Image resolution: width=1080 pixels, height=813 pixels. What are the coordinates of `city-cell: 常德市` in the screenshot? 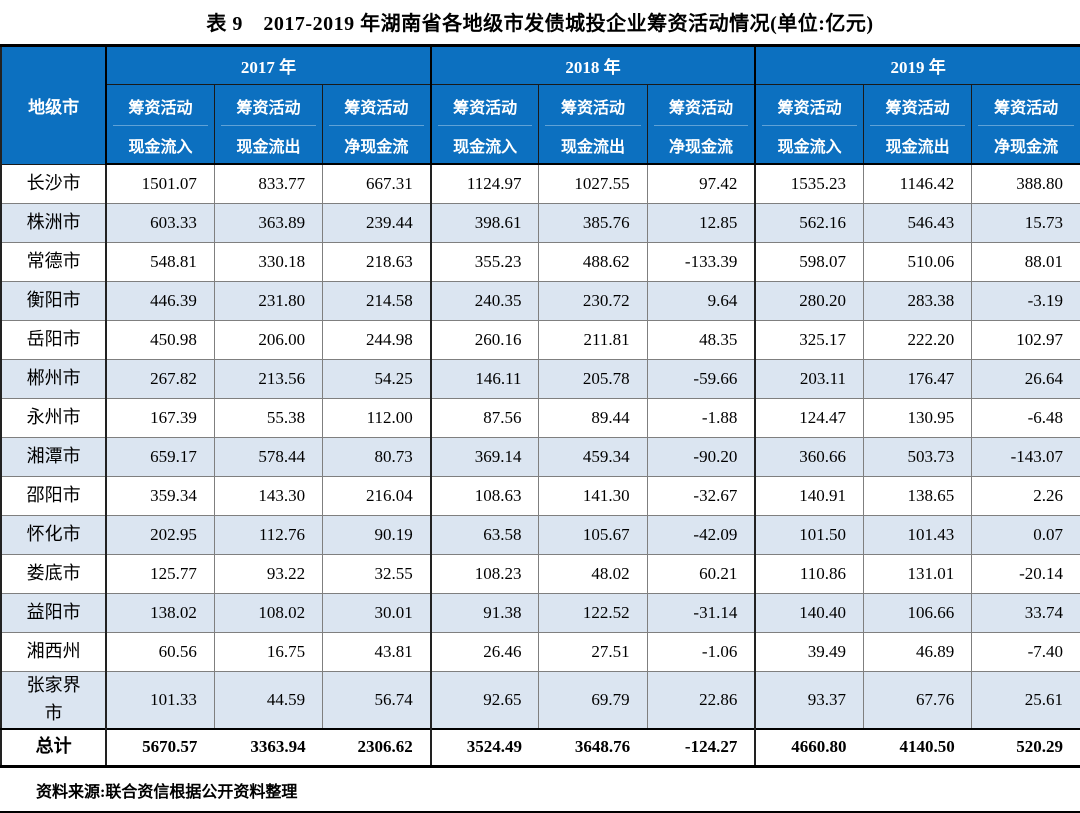 It's located at (54, 262).